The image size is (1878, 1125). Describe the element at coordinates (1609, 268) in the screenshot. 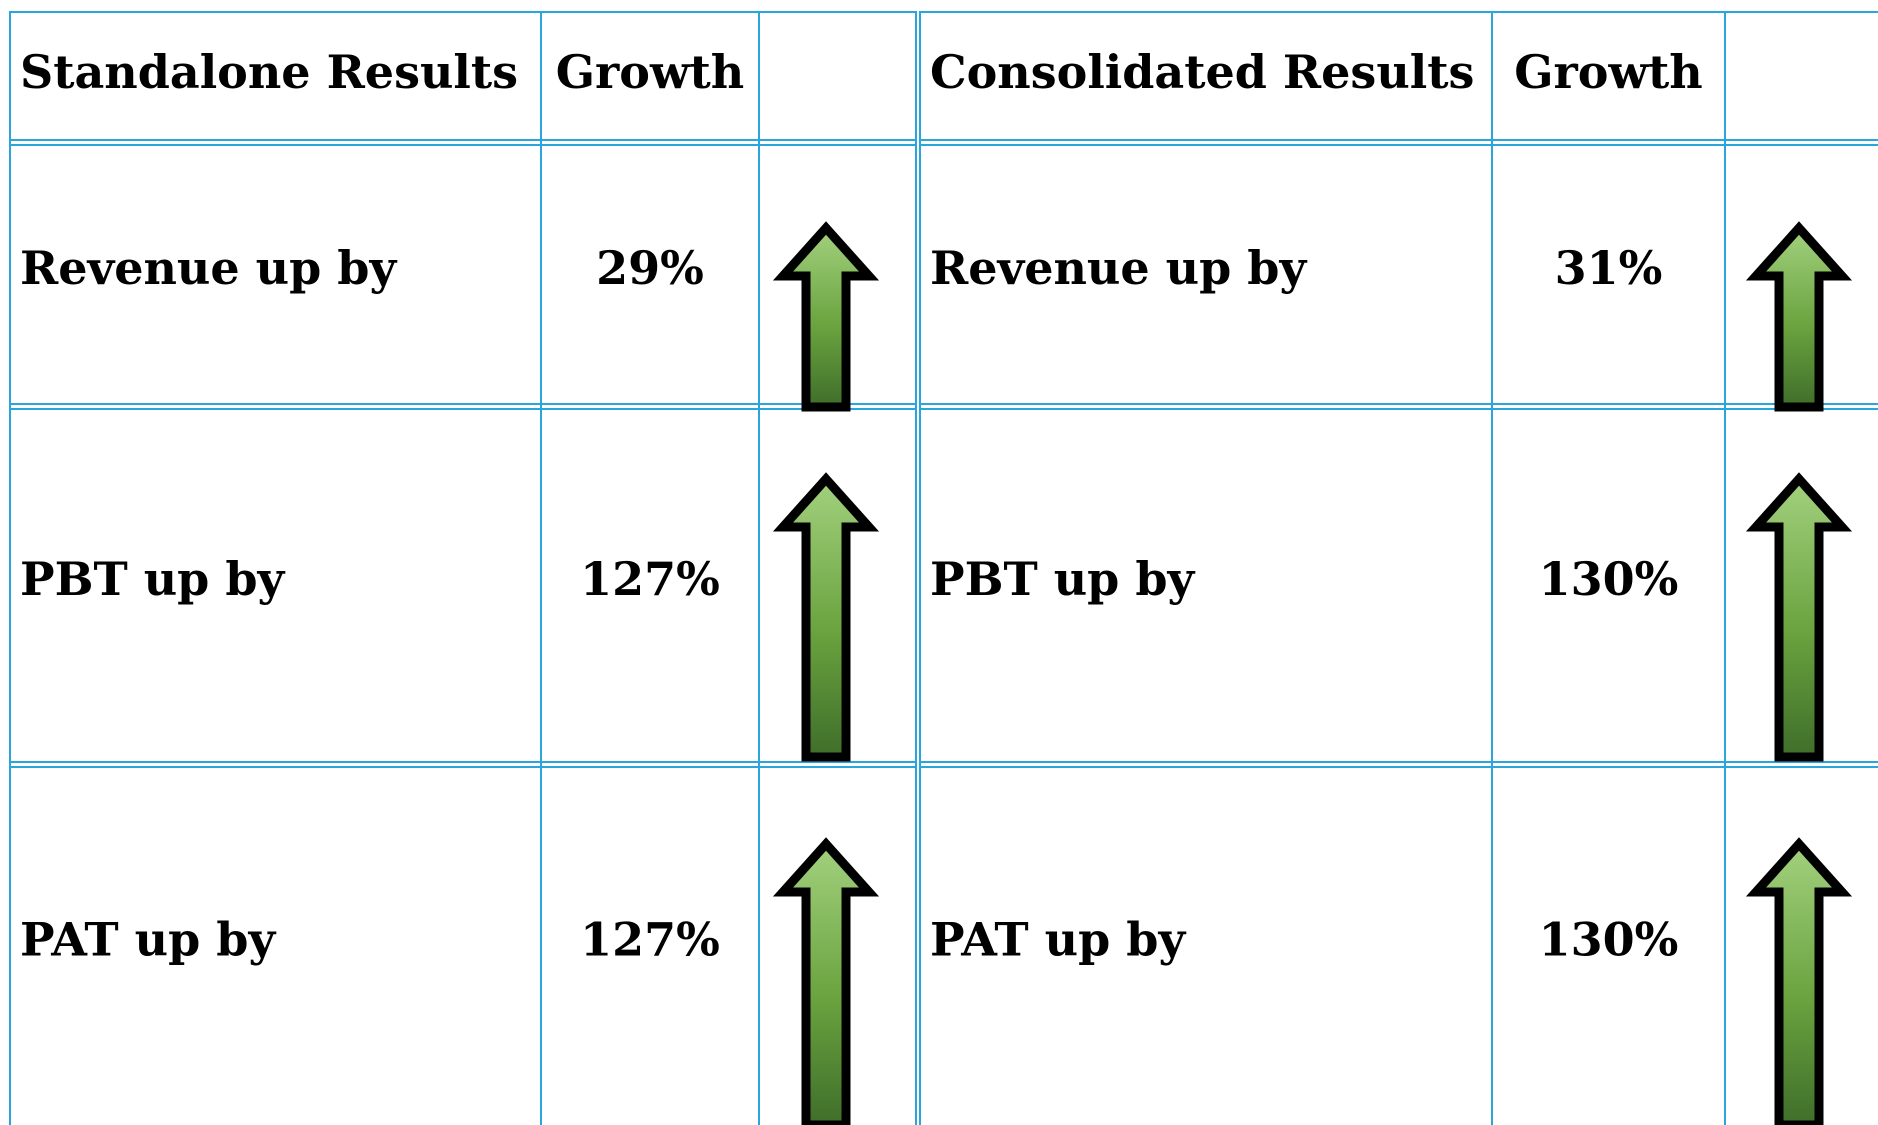

I see `row-growth: 31%` at that location.